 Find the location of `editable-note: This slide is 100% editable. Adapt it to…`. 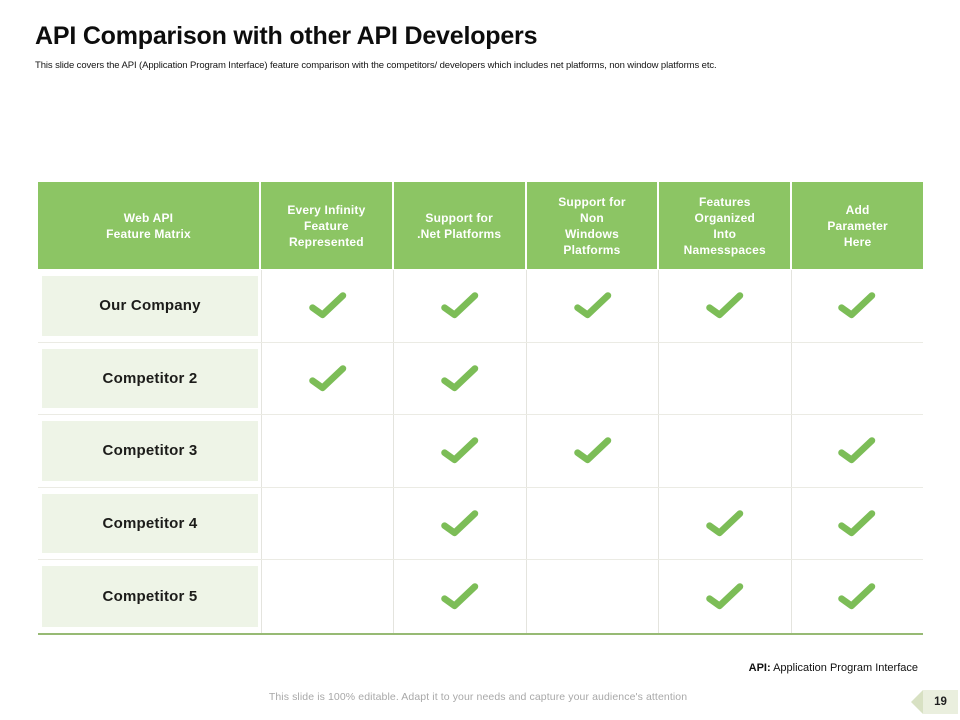

editable-note: This slide is 100% editable. Adapt it to… is located at coordinates (478, 697).